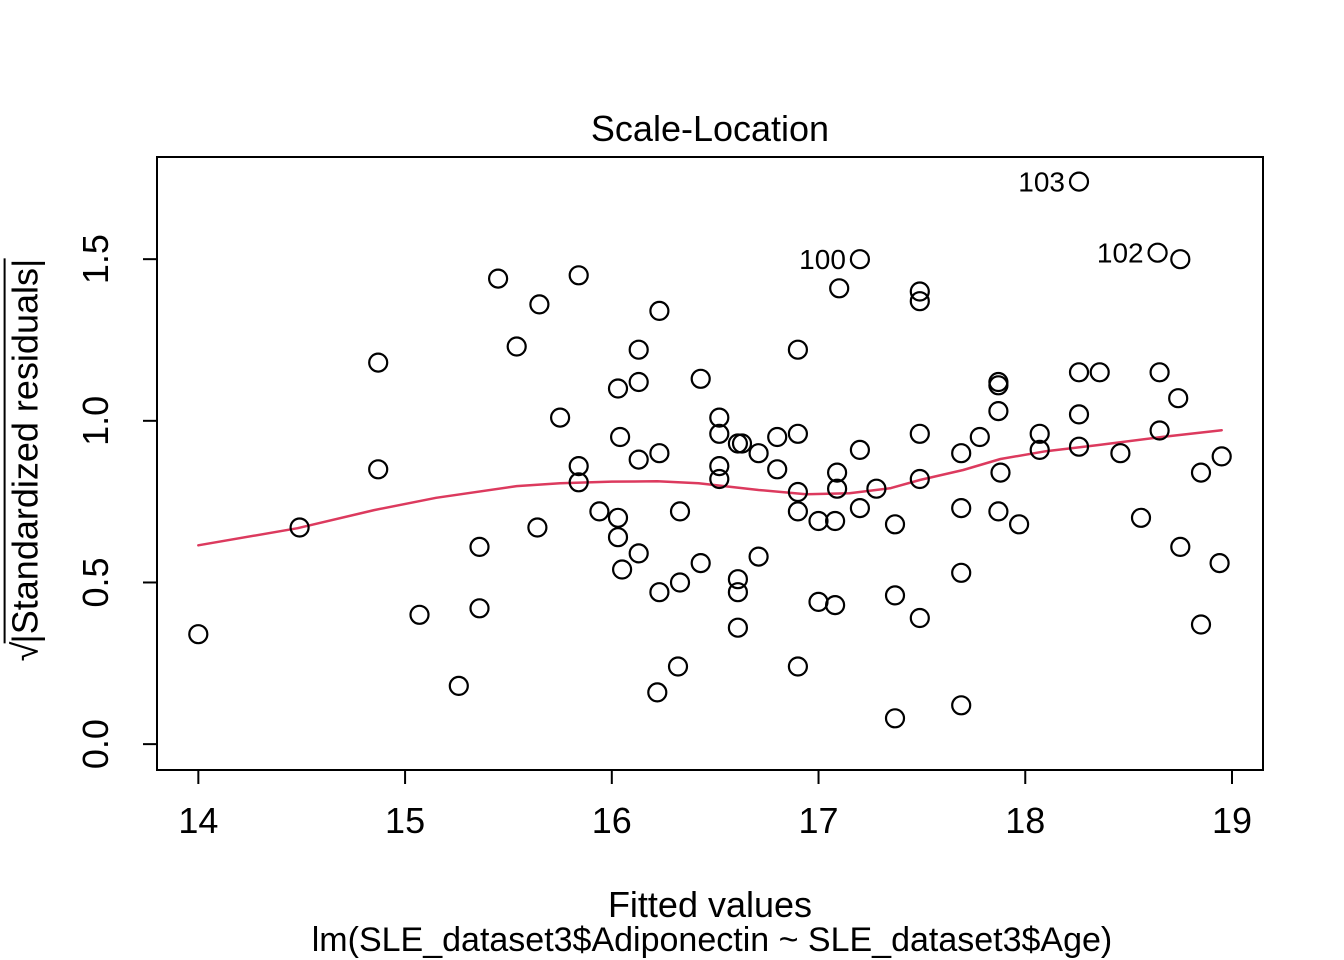  What do you see at coordinates (1025, 820) in the screenshot?
I see `x-tick-label: 18` at bounding box center [1025, 820].